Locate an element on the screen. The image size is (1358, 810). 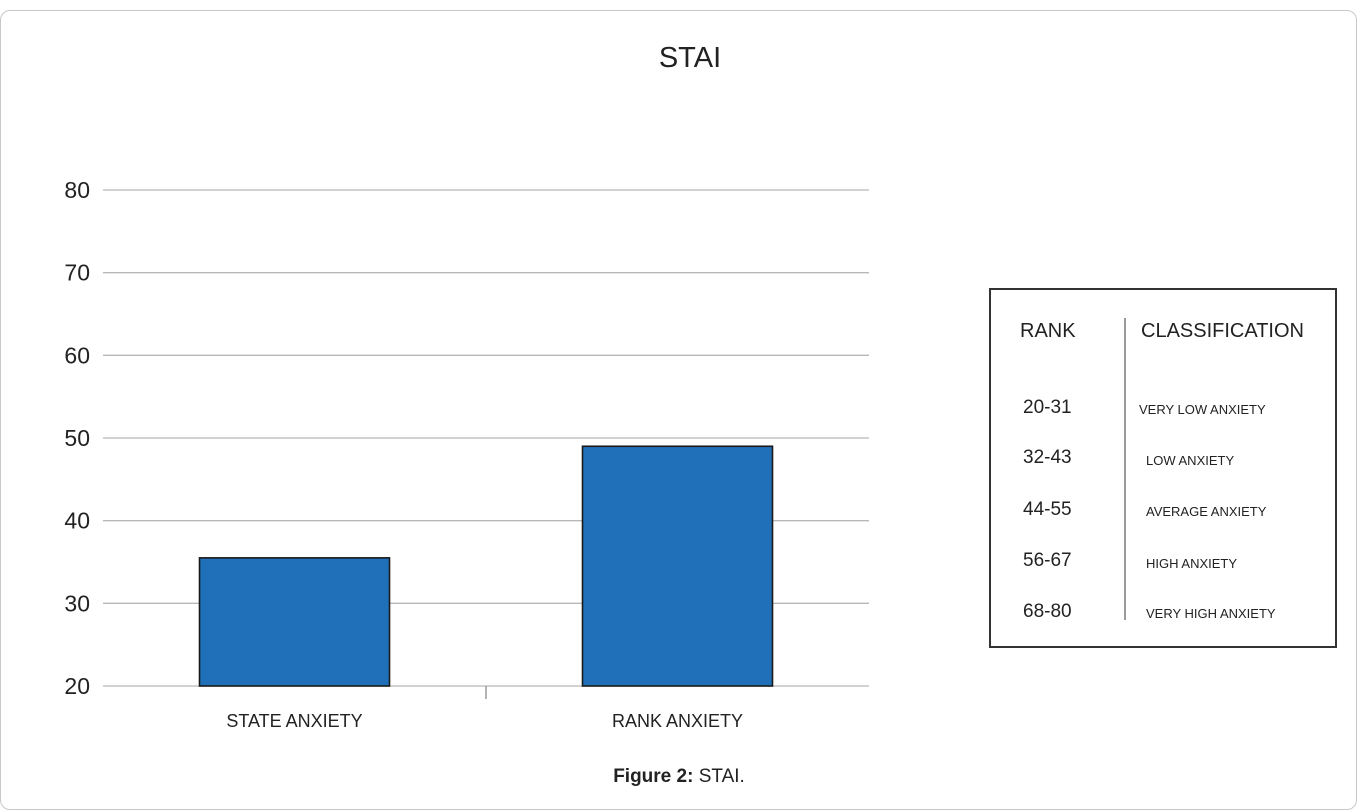
y-tick-label: 20 is located at coordinates (77, 686).